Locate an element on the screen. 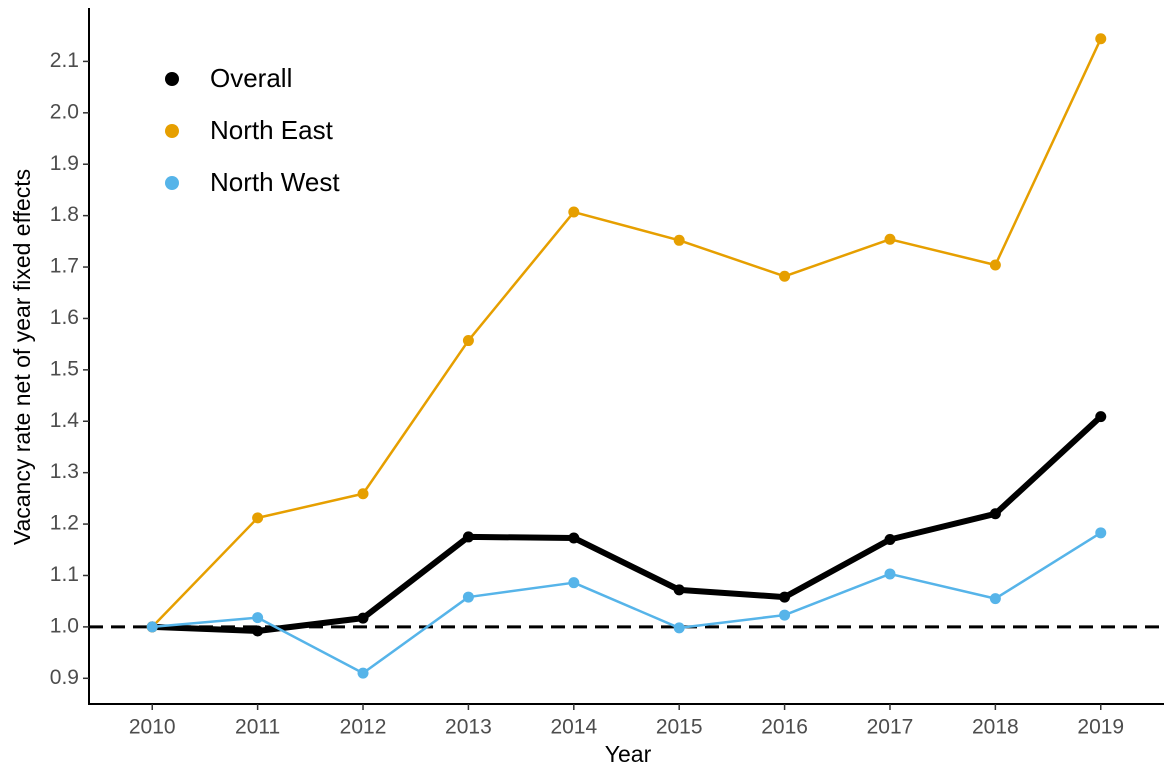  y-tick-label: 1.9 is located at coordinates (64, 163).